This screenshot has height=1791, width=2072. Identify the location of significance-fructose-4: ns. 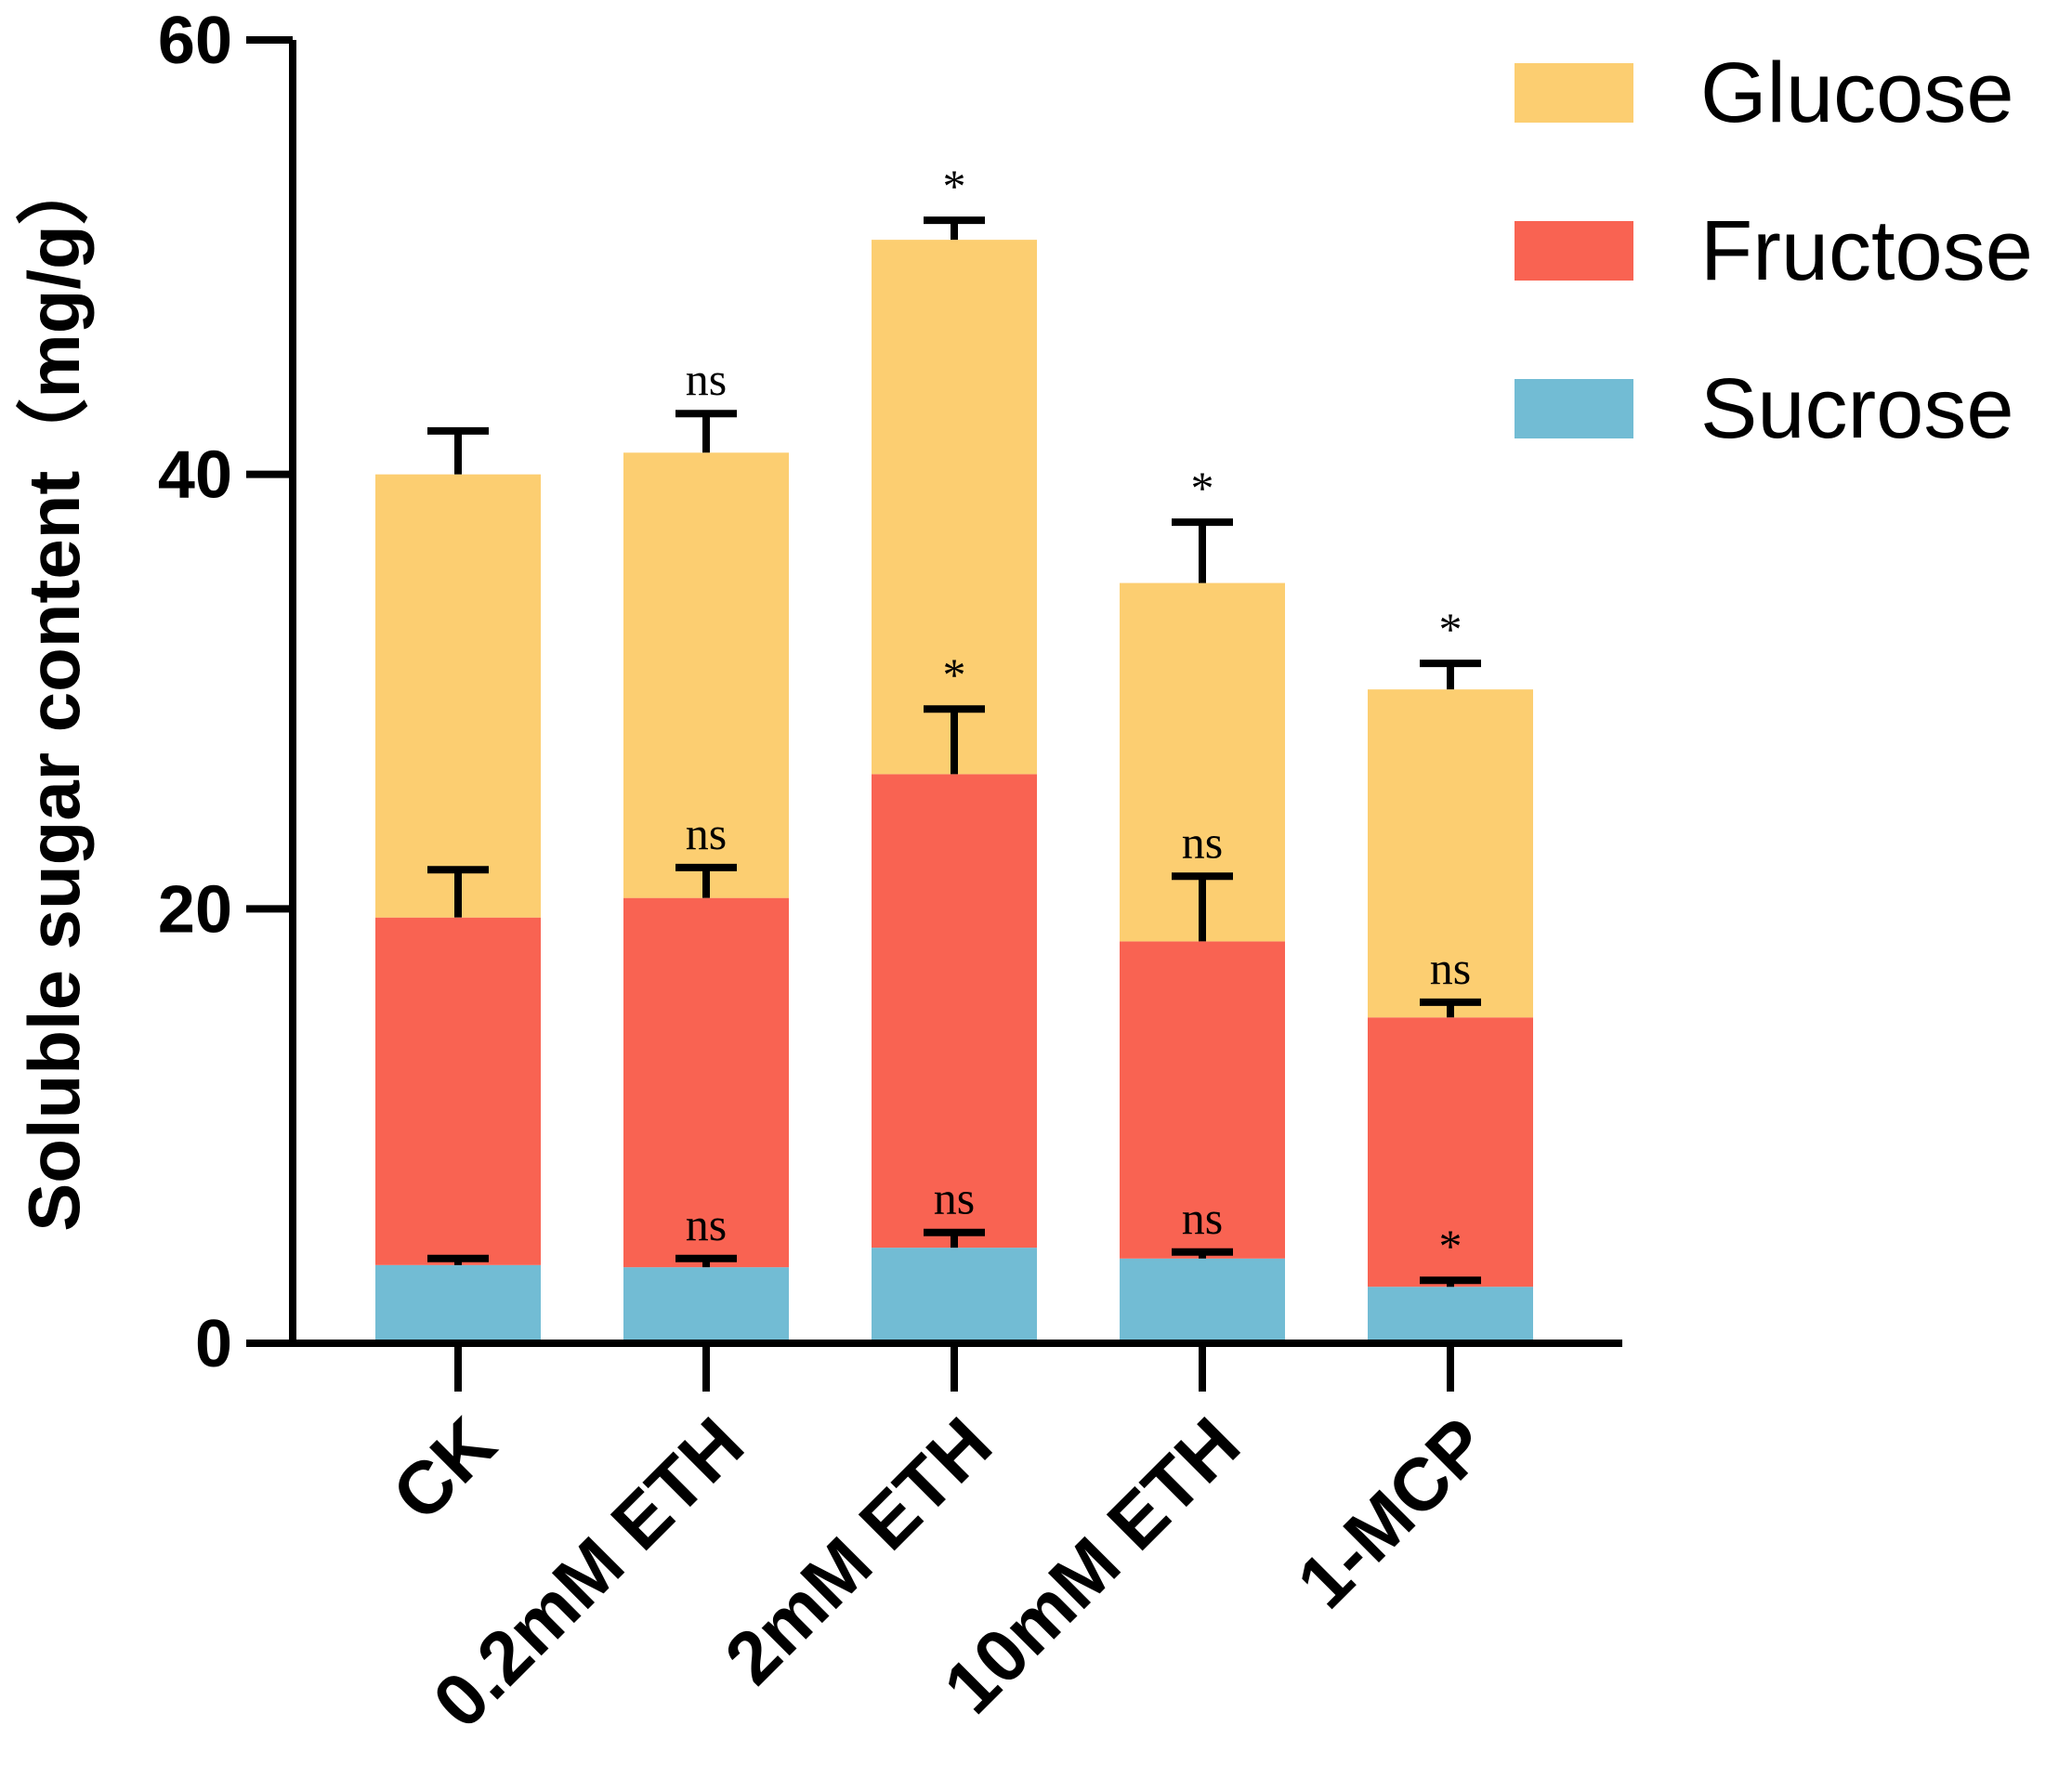
(1450, 968).